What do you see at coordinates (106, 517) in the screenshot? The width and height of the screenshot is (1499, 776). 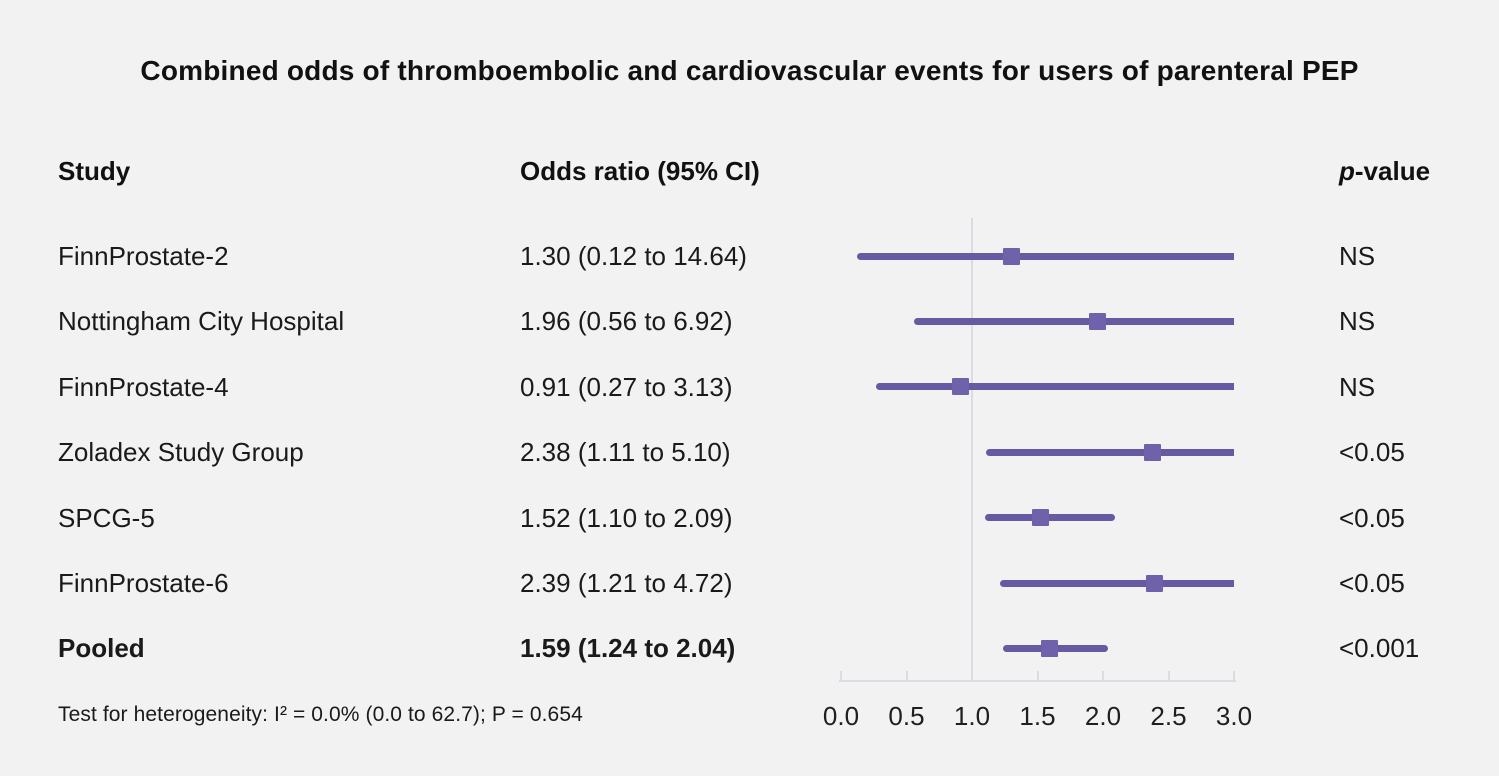 I see `study-name: SPCG-5` at bounding box center [106, 517].